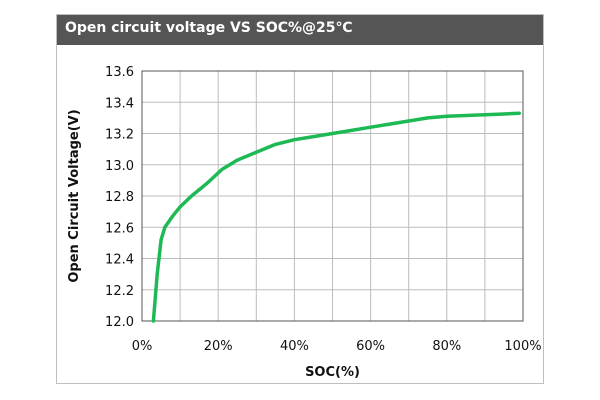 The height and width of the screenshot is (400, 600). I want to click on chart-title-bar: Open circuit voltage VS SOC%@25℃, so click(300, 30).